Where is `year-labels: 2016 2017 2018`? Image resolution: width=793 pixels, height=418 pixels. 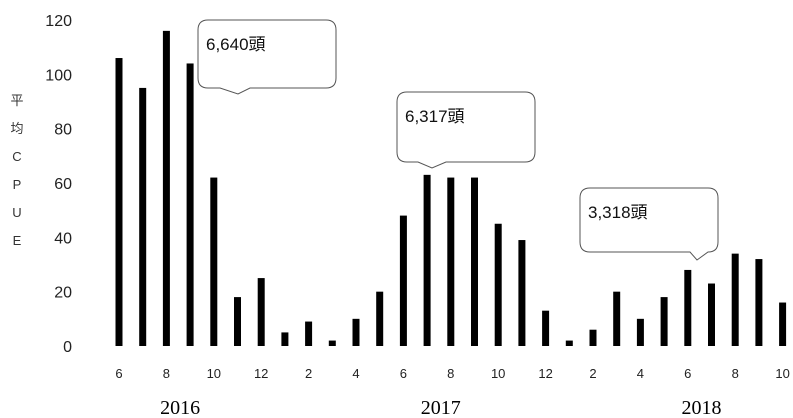
year-labels: 2016 2017 2018 is located at coordinates (440, 407).